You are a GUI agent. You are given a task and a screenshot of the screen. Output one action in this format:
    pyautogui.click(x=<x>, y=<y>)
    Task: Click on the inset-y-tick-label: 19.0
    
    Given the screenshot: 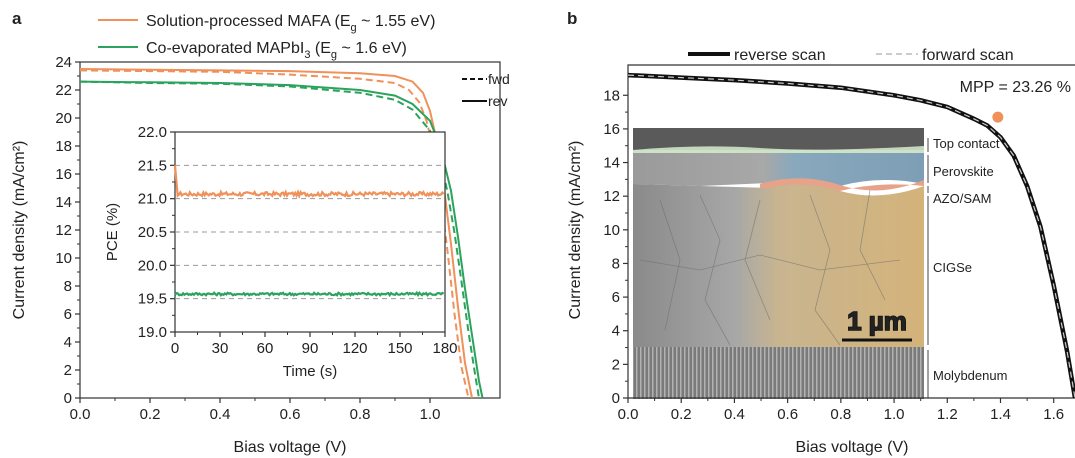 What is the action you would take?
    pyautogui.click(x=152, y=332)
    